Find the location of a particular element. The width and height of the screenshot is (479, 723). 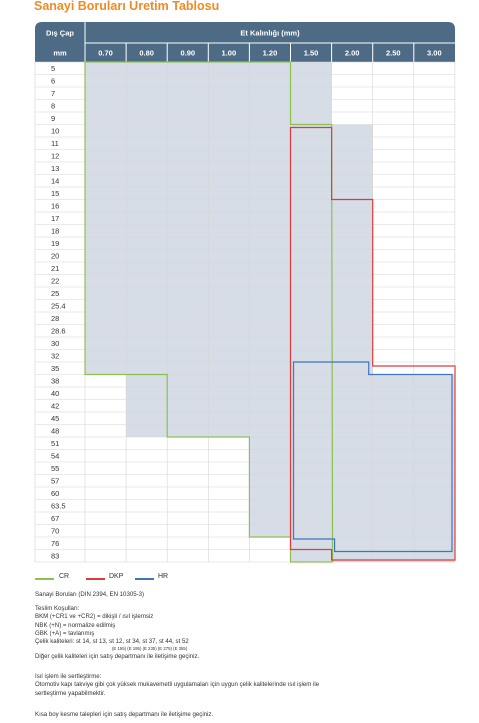

diameter-label: 76 is located at coordinates (55, 543).